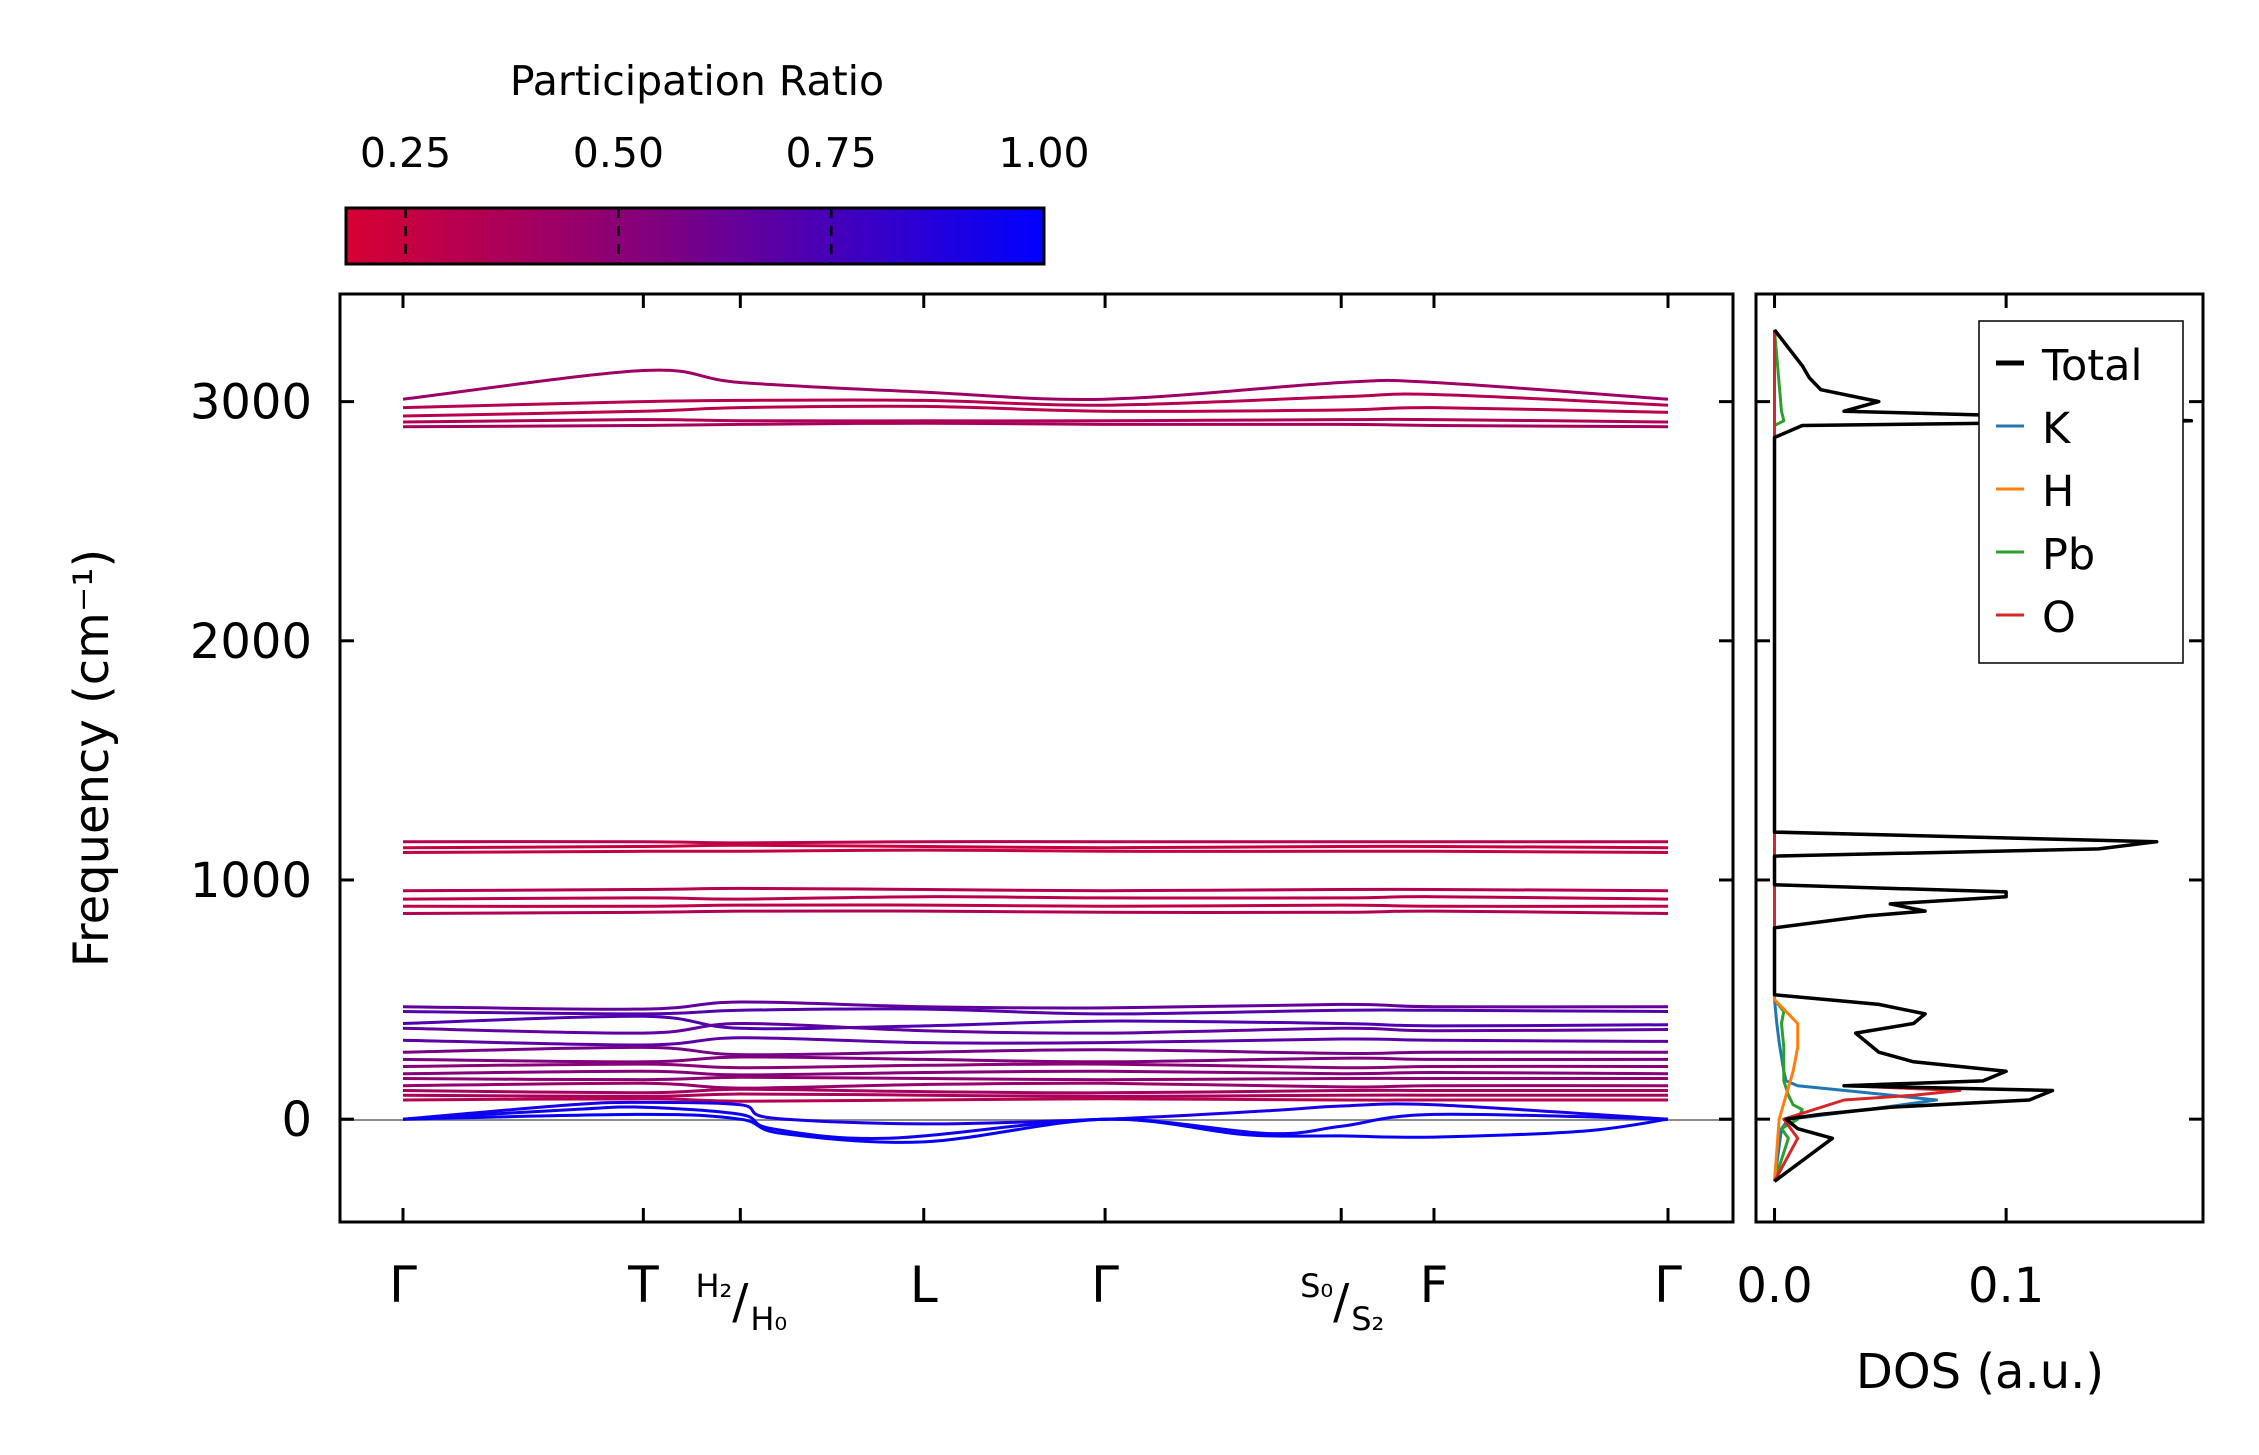 This screenshot has height=1455, width=2259. I want to click on legend-label: K, so click(2057, 429).